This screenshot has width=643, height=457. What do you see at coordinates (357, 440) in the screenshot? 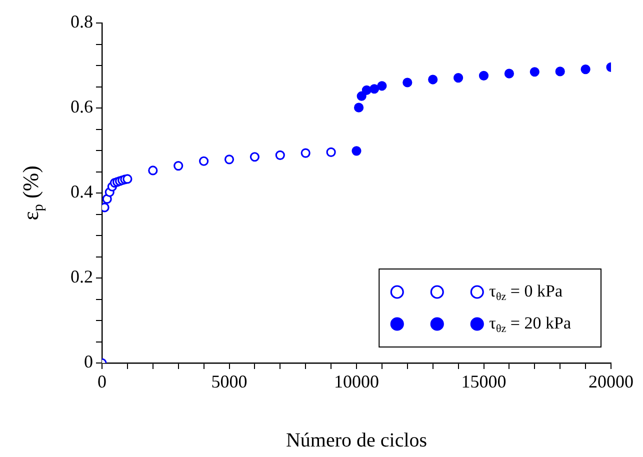
I see `x-axis-title: Número de ciclos` at bounding box center [357, 440].